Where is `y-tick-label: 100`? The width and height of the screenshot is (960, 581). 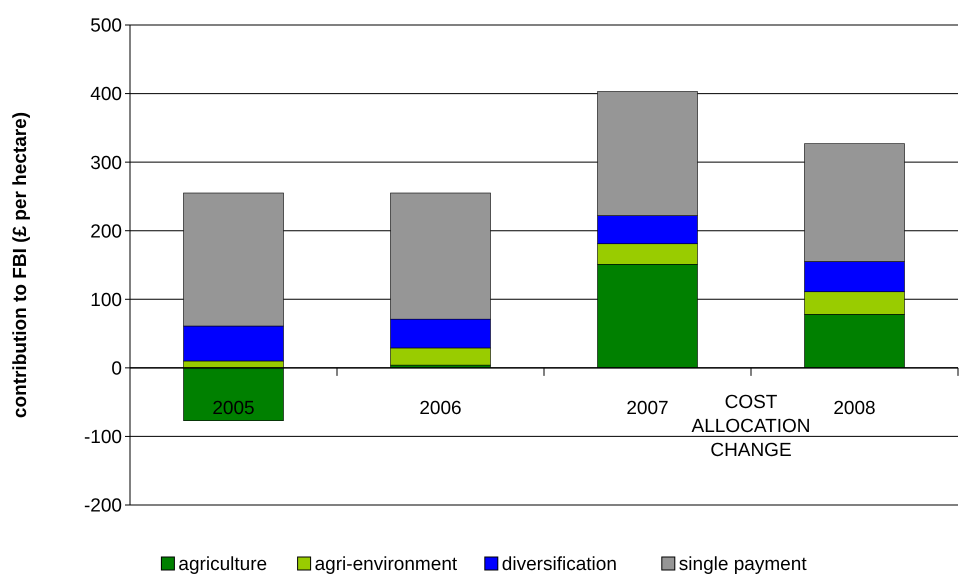 y-tick-label: 100 is located at coordinates (106, 300).